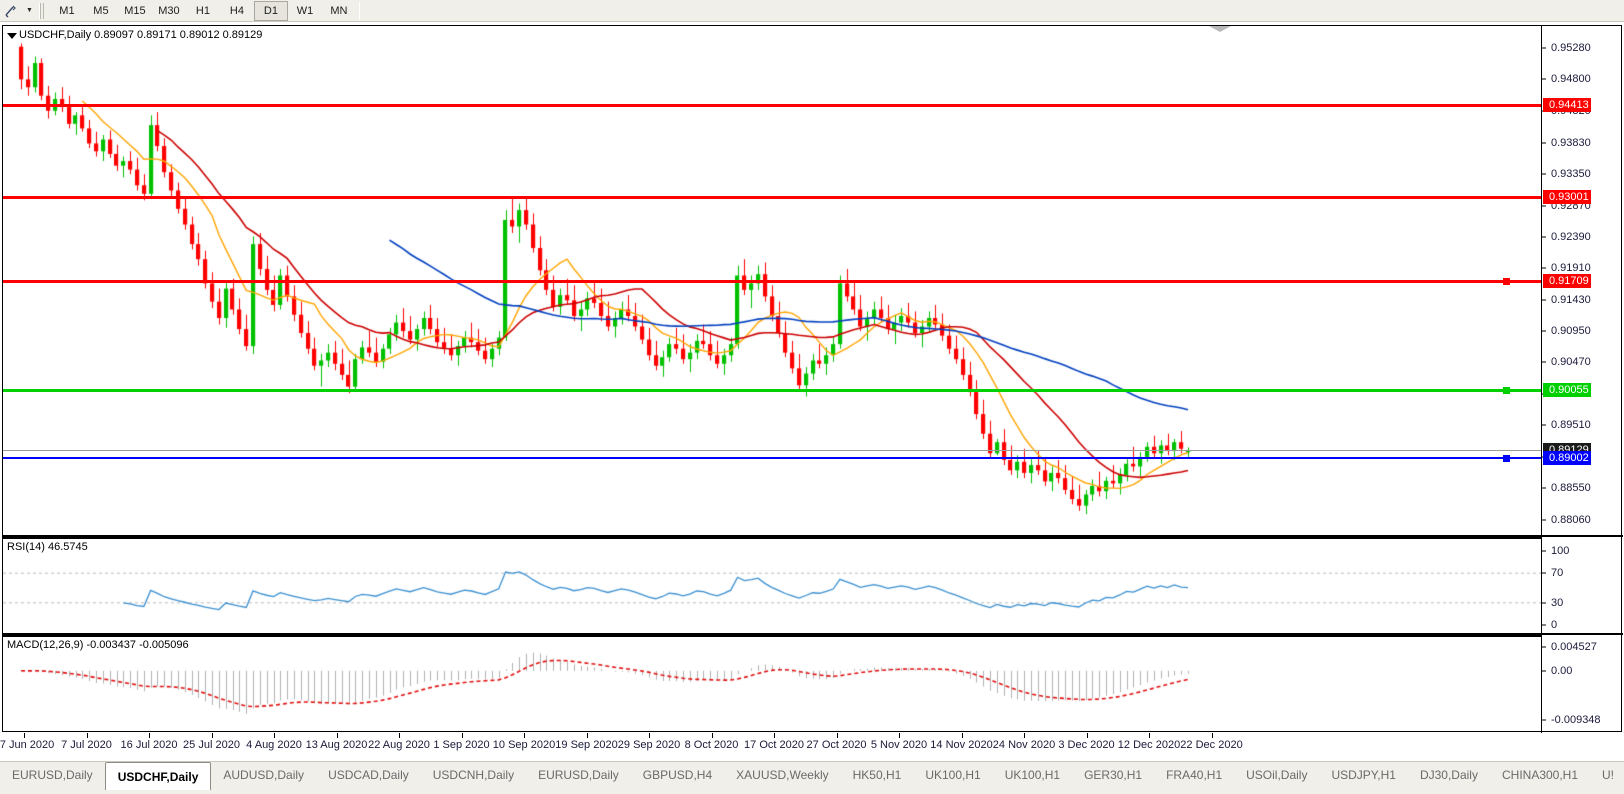 The height and width of the screenshot is (794, 1624). Describe the element at coordinates (877, 775) in the screenshot. I see `chart-tab-hk50-h1: HK50,H1` at that location.